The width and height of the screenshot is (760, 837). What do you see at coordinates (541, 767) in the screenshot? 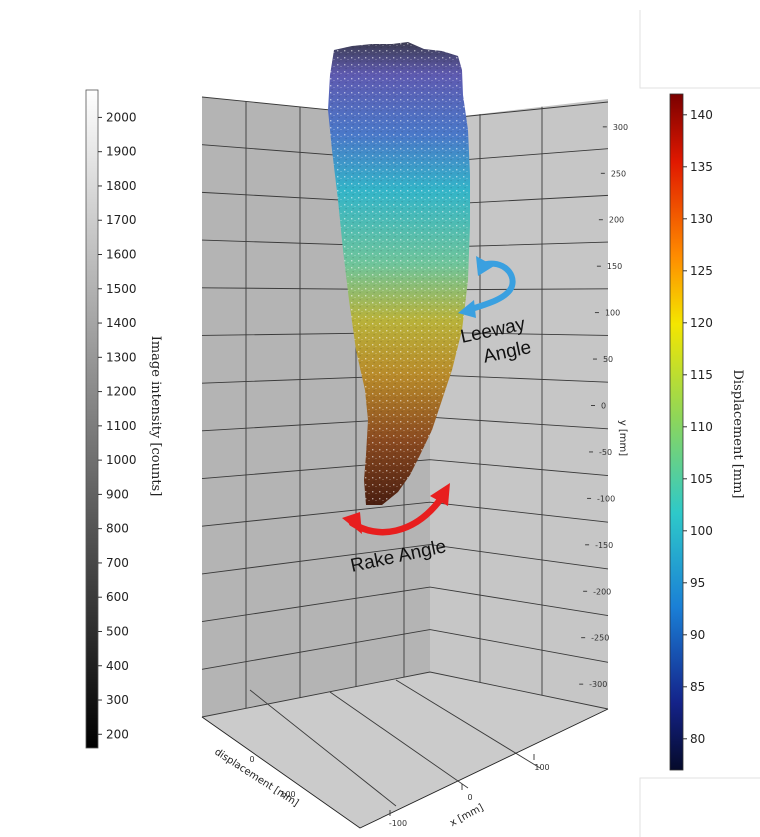
I see `x-tick-label: 100` at bounding box center [541, 767].